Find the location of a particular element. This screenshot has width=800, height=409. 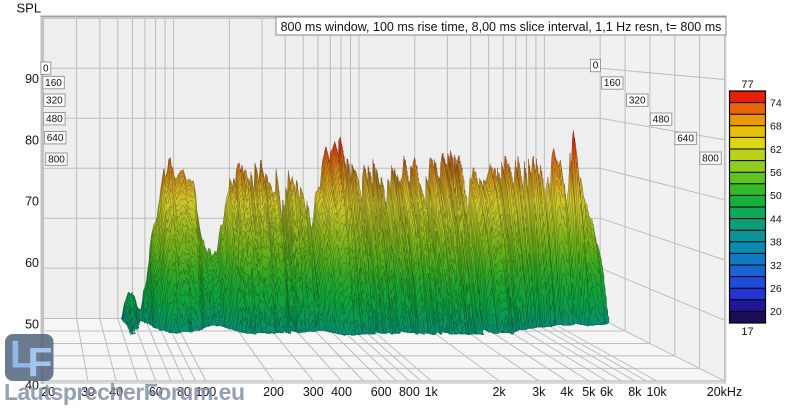

svg-text: 5k is located at coordinates (589, 392).